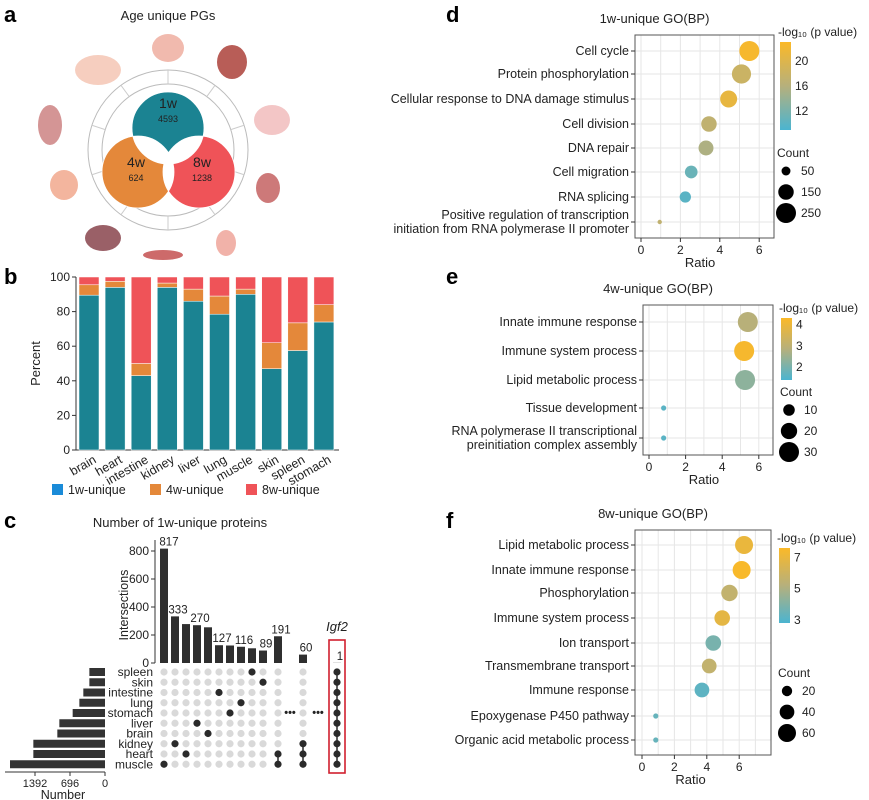 The image size is (869, 800). What do you see at coordinates (81, 733) in the screenshot?
I see `set-size-bar-brain` at bounding box center [81, 733].